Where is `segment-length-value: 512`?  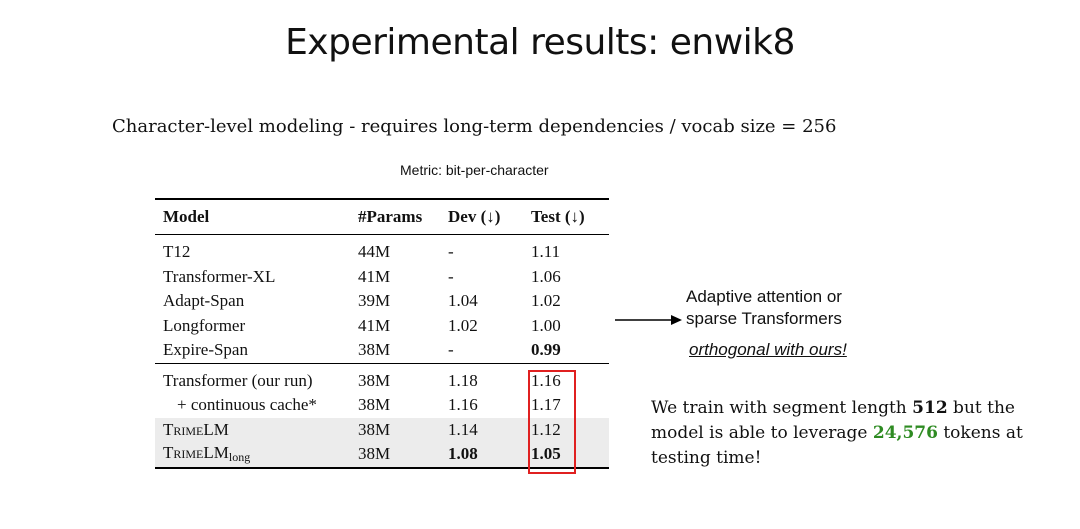
segment-length-value: 512 is located at coordinates (930, 408).